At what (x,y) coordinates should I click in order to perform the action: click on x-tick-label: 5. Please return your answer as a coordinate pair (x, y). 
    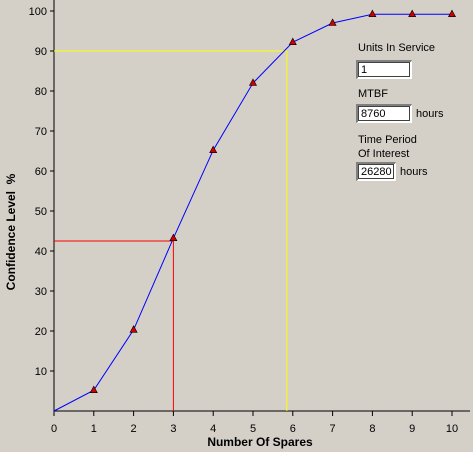
    Looking at the image, I should click on (253, 429).